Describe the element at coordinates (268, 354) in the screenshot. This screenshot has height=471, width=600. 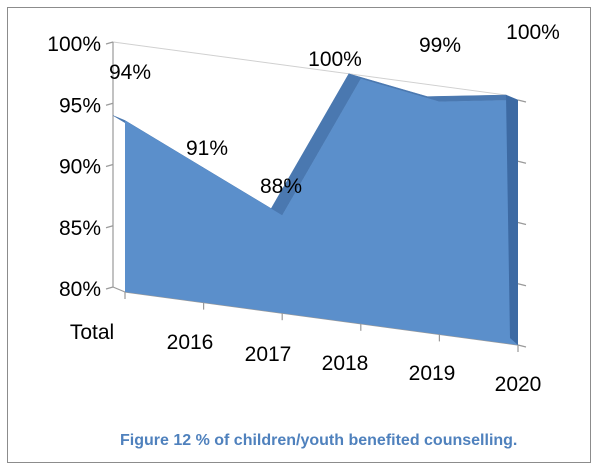
I see `x-tick-label: 2017` at that location.